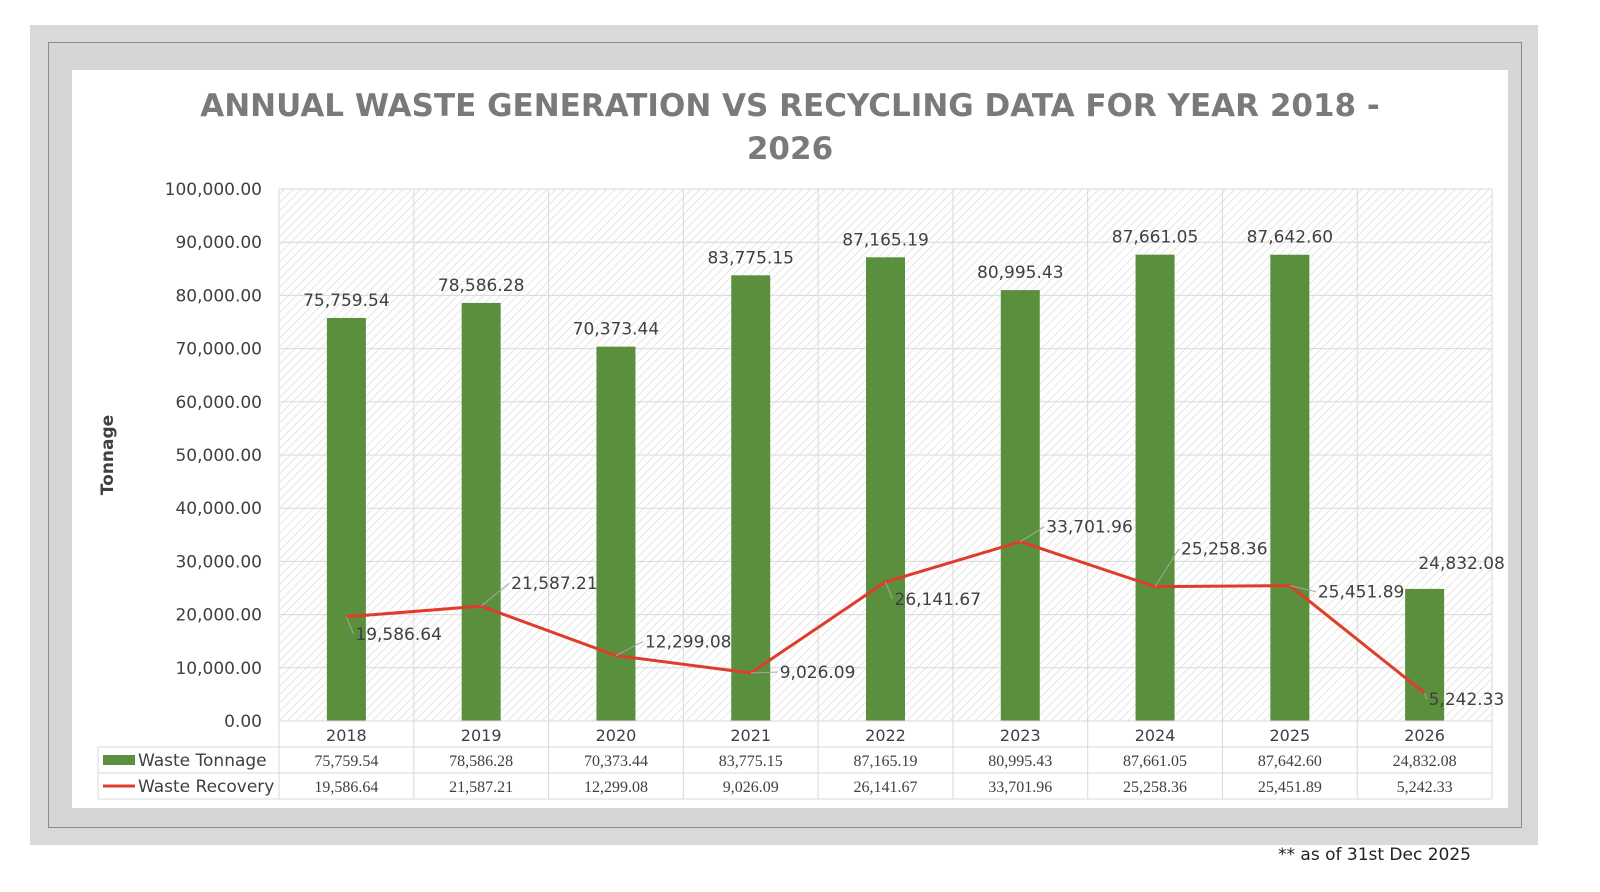  What do you see at coordinates (616, 761) in the screenshot?
I see `table-cell-waste-tonnage: 70,373.44` at bounding box center [616, 761].